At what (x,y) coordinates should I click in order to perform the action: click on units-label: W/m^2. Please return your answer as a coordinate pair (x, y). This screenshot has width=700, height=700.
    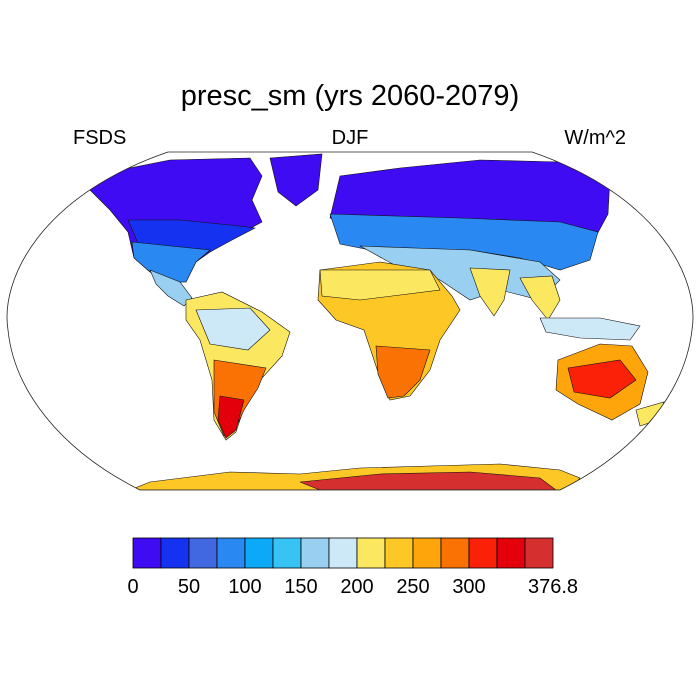
    Looking at the image, I should click on (595, 138).